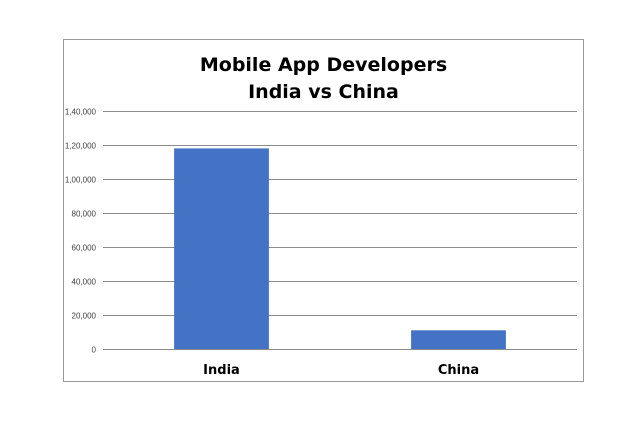  I want to click on category-label-india: India, so click(221, 370).